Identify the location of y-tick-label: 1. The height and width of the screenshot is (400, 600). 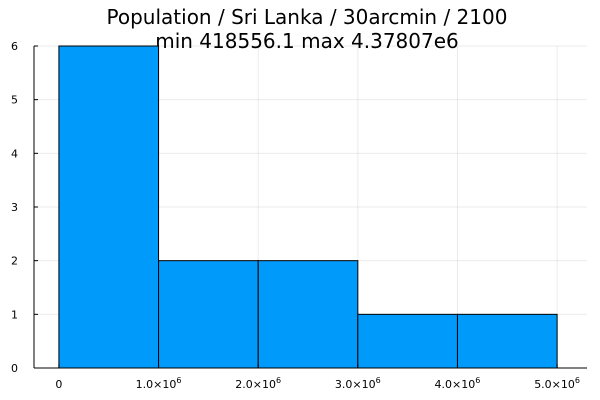
(14, 314).